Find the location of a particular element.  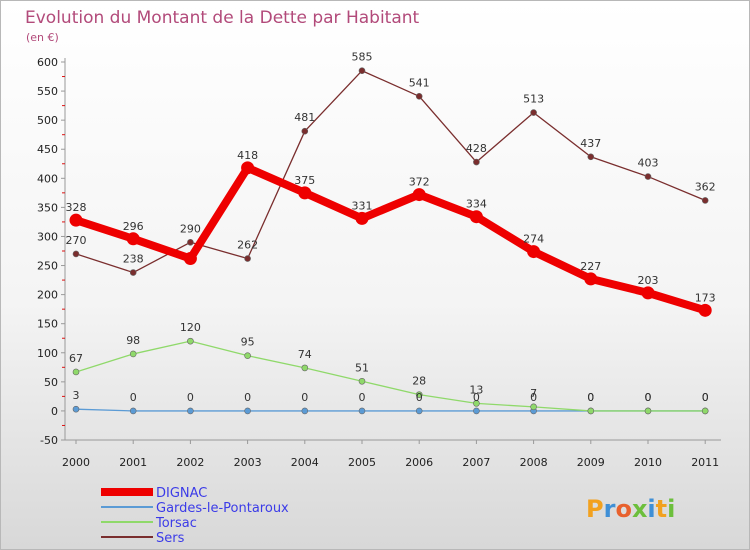

x-tick-label: 2003 is located at coordinates (248, 462).